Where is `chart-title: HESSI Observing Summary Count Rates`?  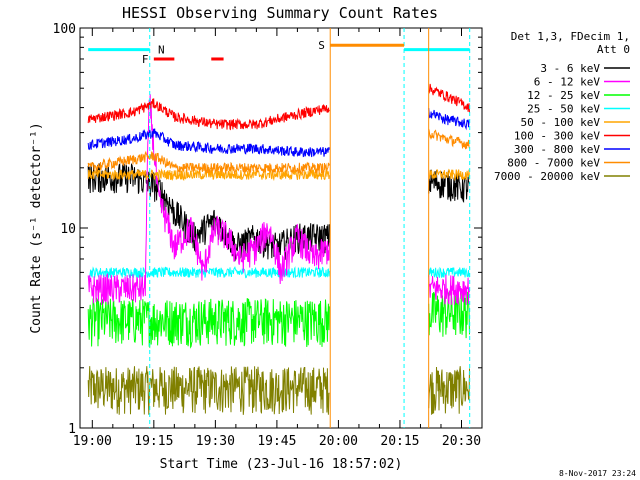 chart-title: HESSI Observing Summary Count Rates is located at coordinates (280, 13).